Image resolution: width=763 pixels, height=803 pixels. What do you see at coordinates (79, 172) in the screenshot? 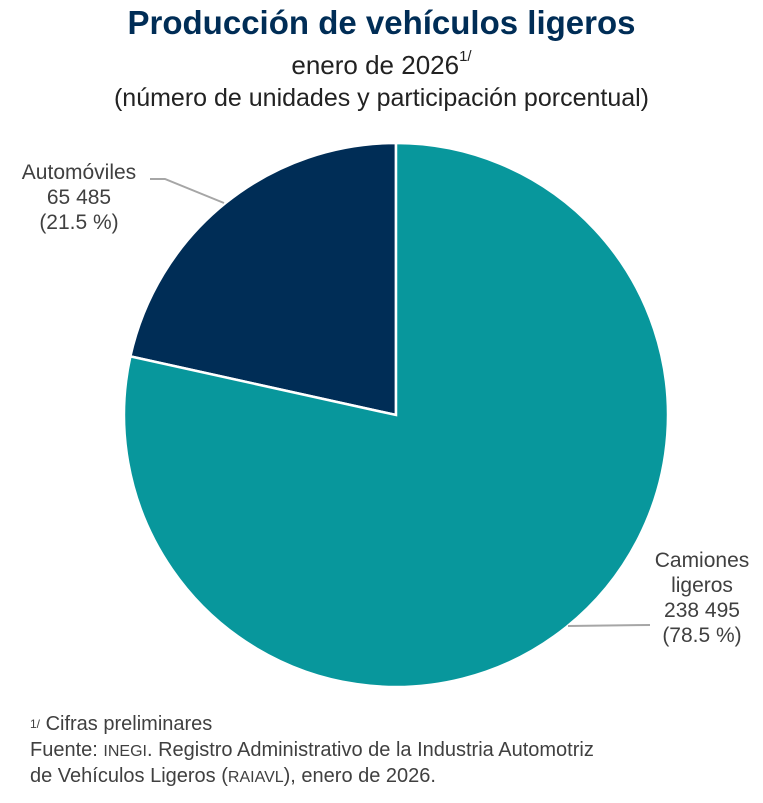
I see `label-automoviles-name: Automóviles` at bounding box center [79, 172].